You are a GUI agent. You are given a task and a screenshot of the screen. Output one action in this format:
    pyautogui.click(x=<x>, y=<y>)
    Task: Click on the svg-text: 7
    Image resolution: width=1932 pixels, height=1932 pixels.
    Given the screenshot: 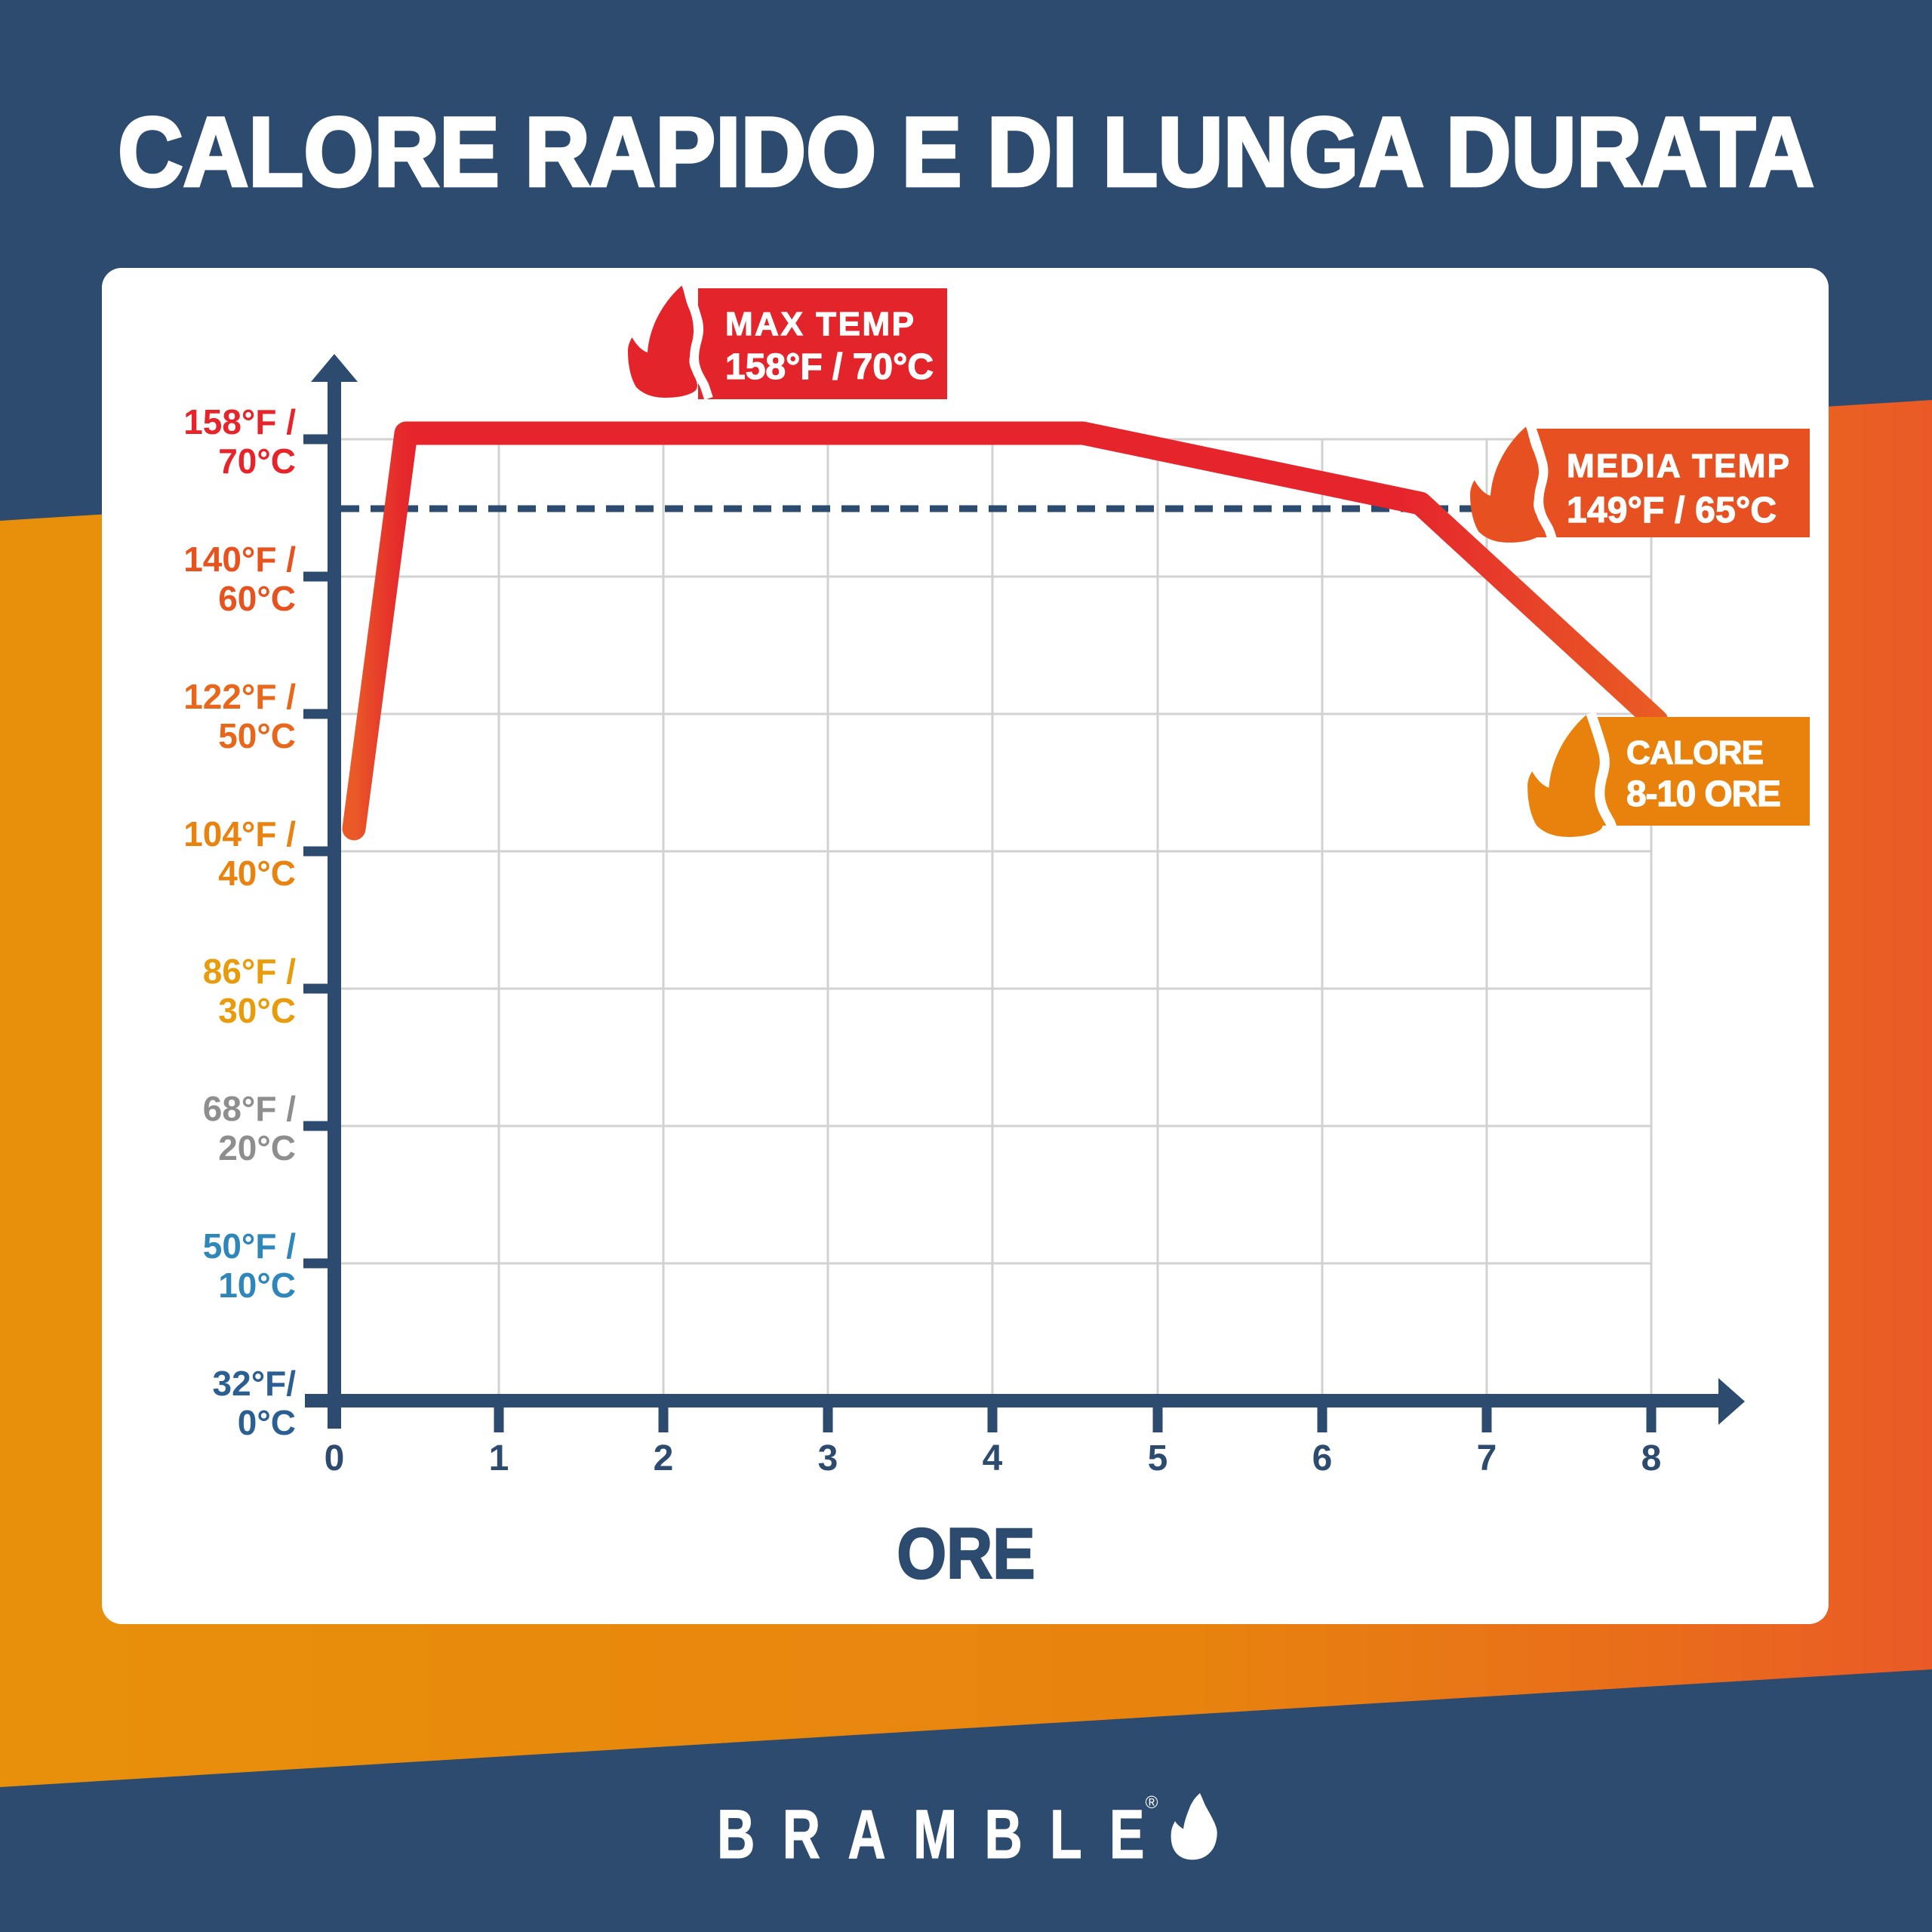 What is the action you would take?
    pyautogui.click(x=1487, y=1458)
    